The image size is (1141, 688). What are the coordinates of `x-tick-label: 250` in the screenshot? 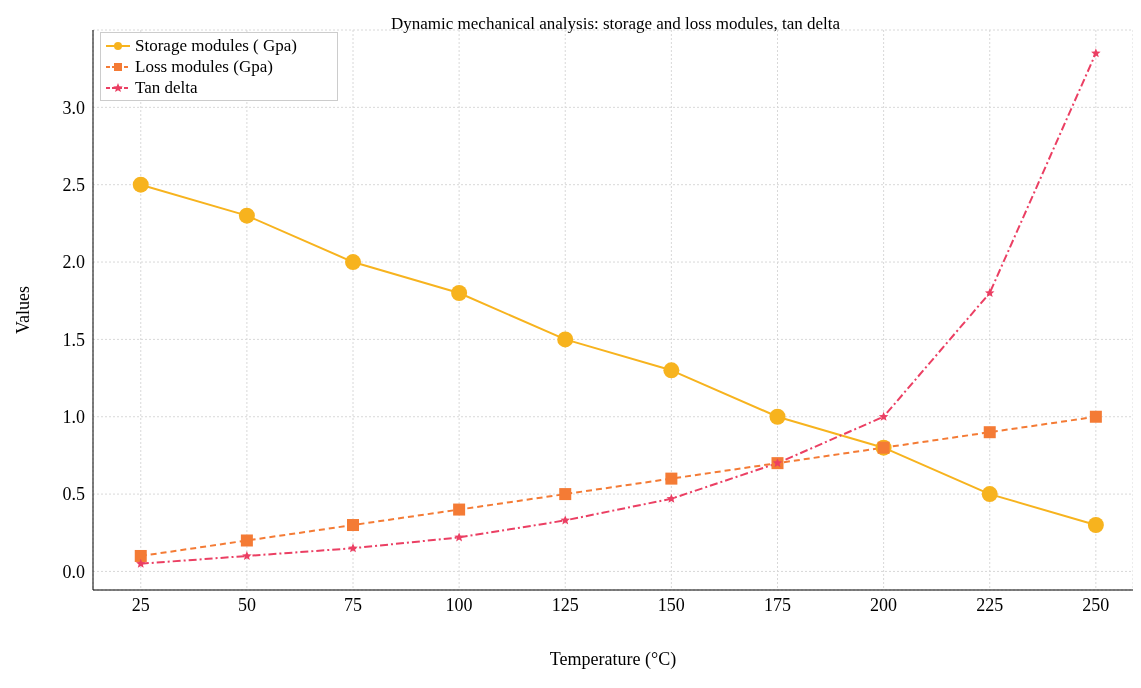 It's located at (1096, 604).